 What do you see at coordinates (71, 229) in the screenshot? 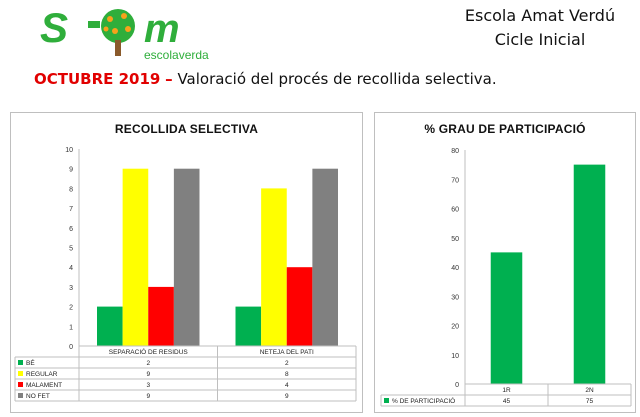
I see `y-tick-label: 6` at bounding box center [71, 229].